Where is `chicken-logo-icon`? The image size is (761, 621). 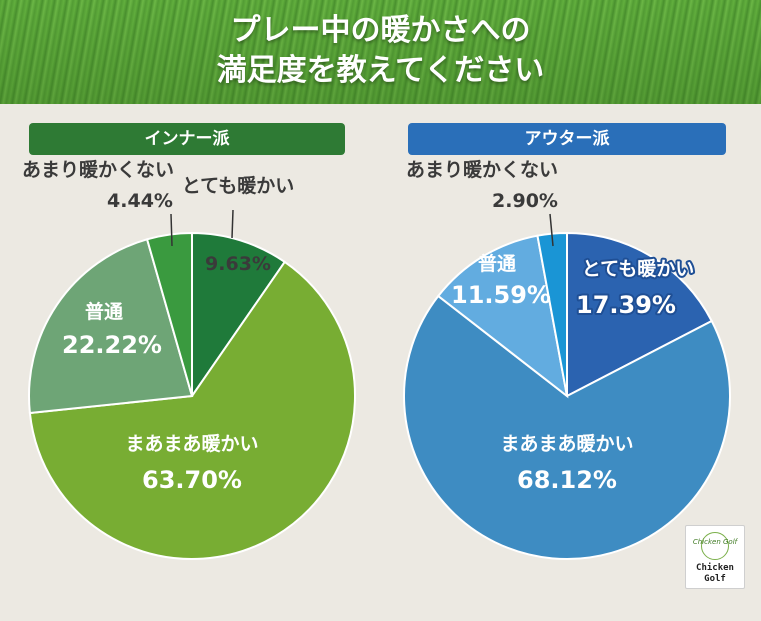
chicken-logo-icon is located at coordinates (715, 546).